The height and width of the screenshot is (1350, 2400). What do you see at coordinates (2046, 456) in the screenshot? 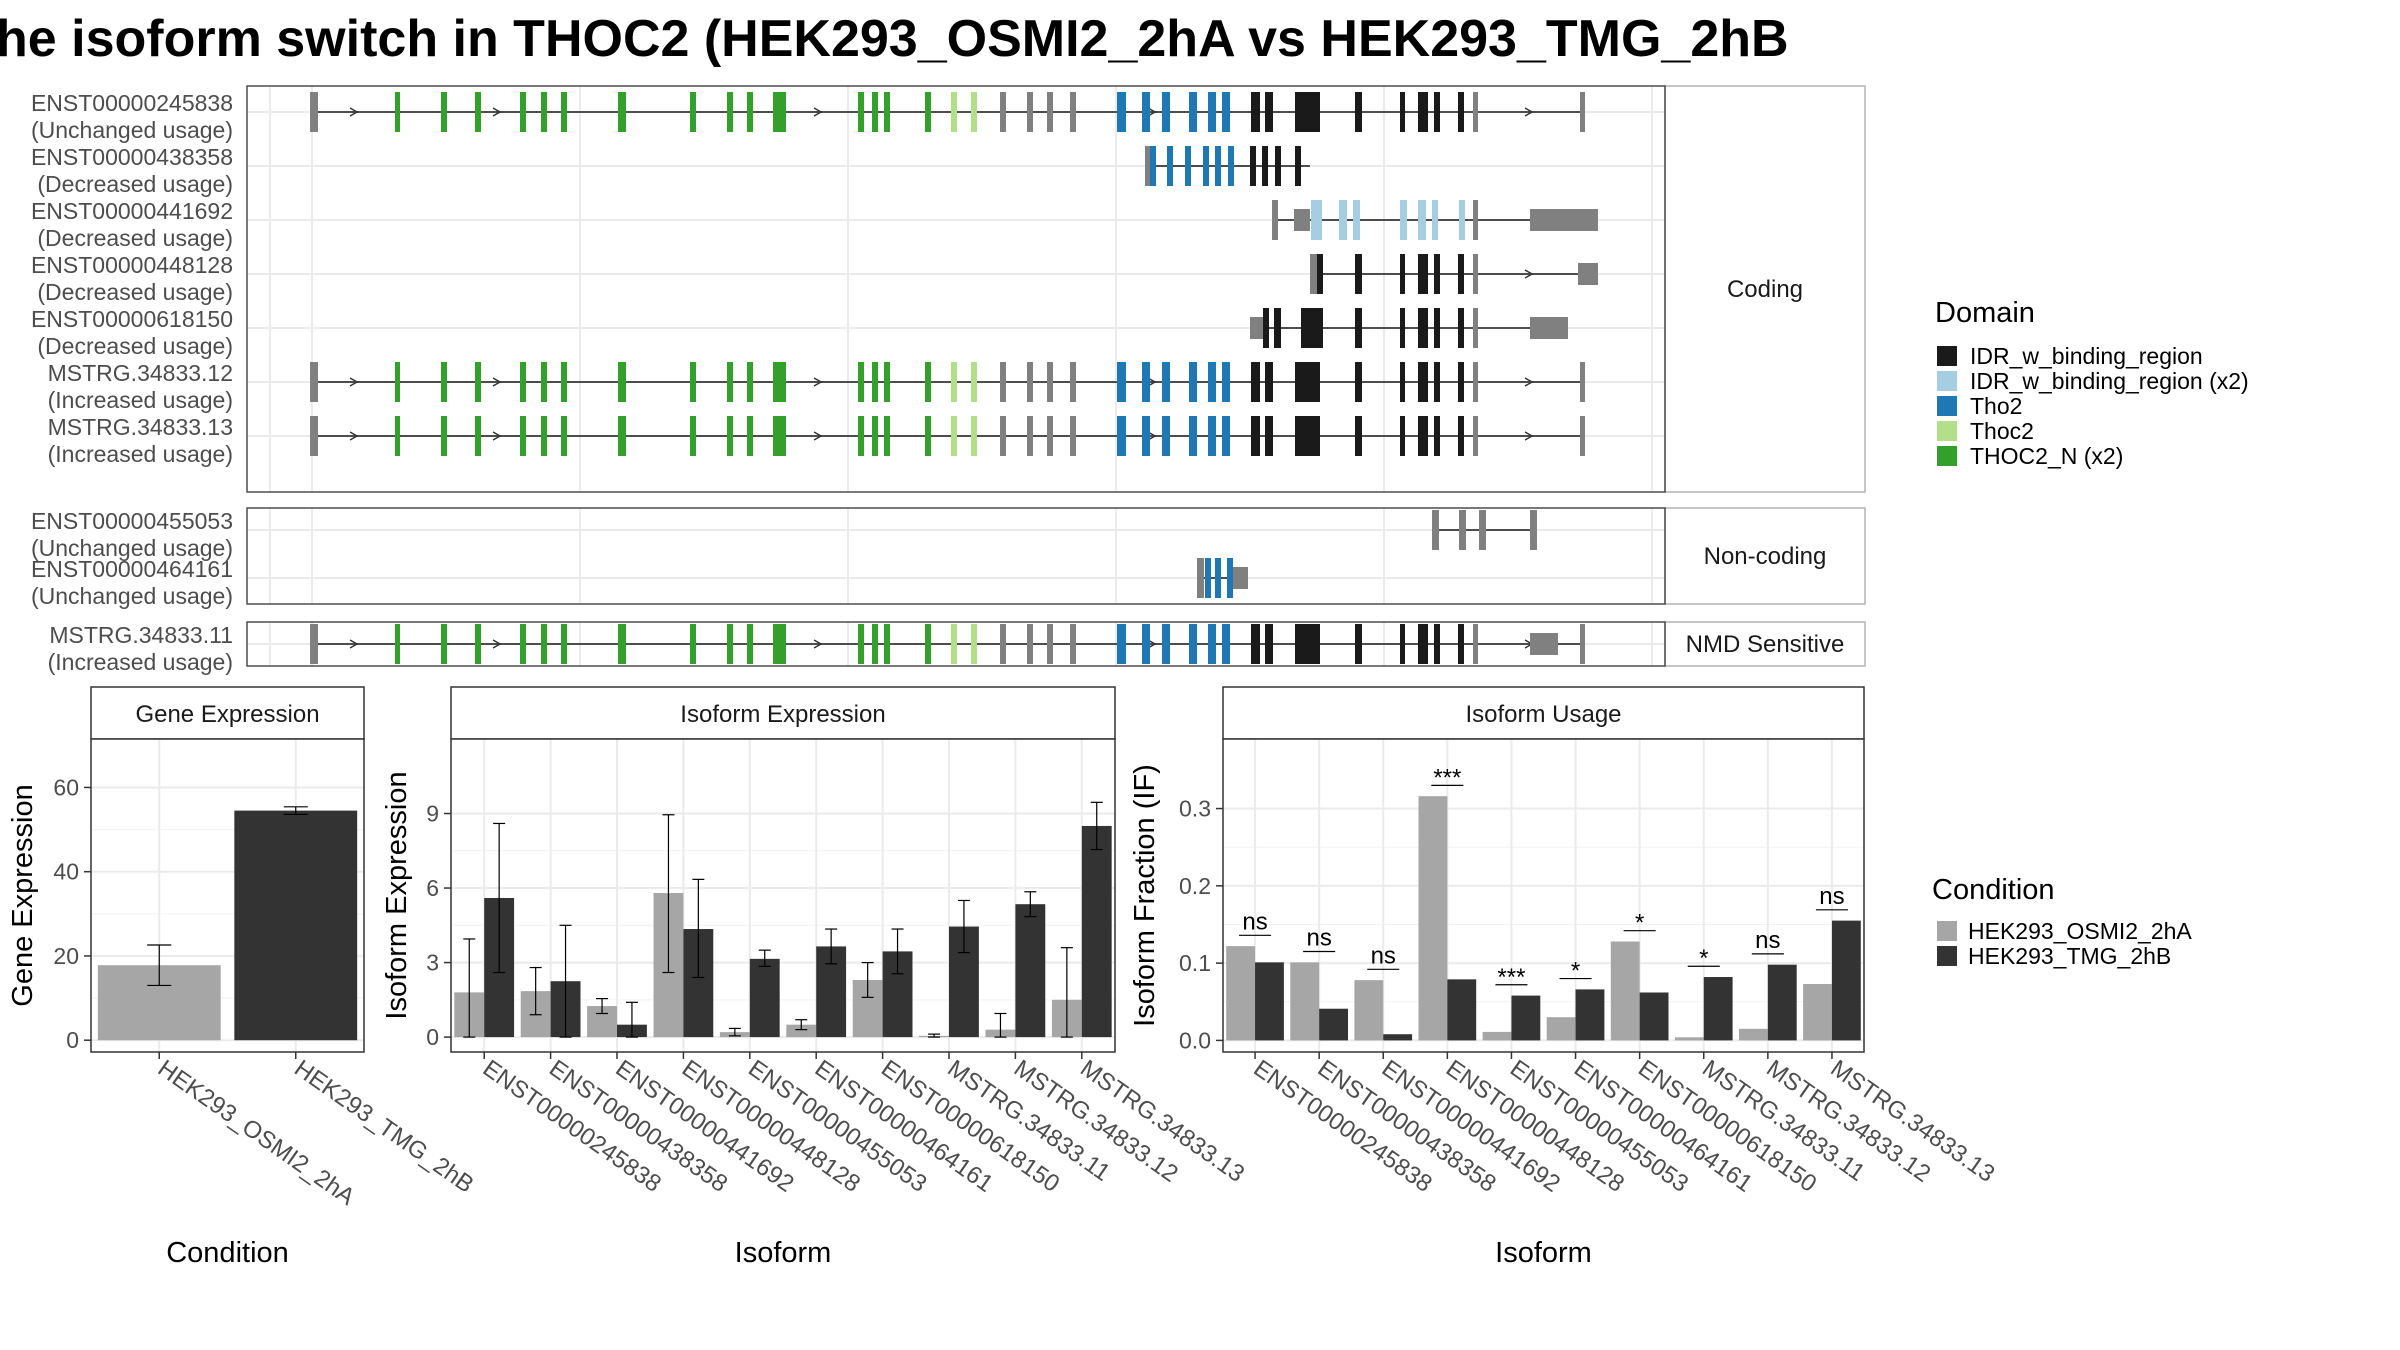
I see `domain-legend-label: THOC2_N (x2)` at bounding box center [2046, 456].